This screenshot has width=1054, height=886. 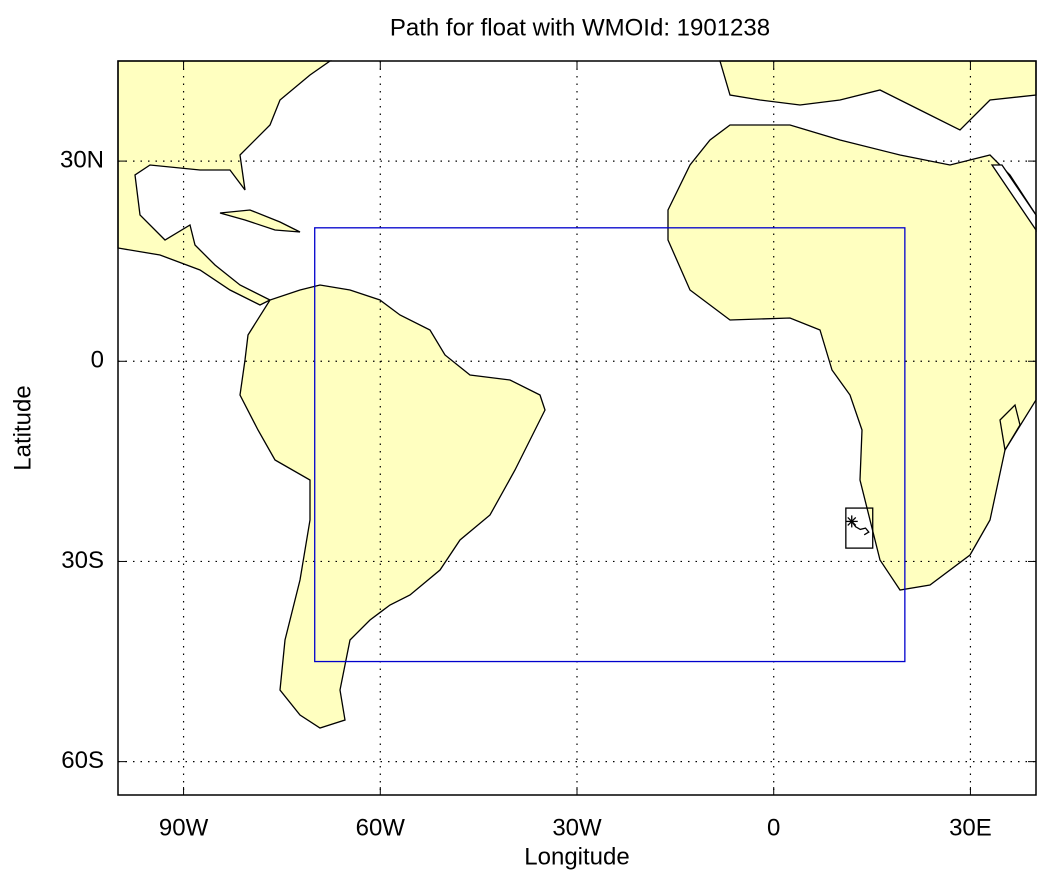 I want to click on start-marker, so click(x=851, y=521).